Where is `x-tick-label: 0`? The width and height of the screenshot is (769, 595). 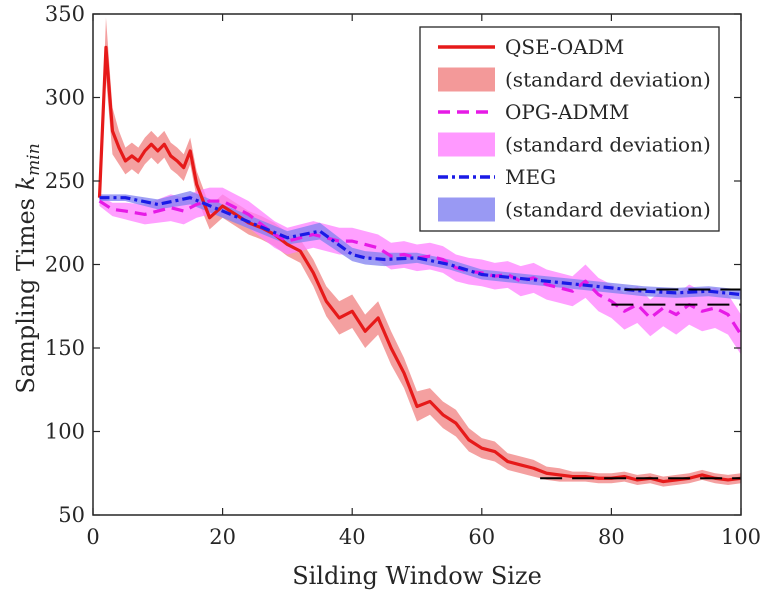
x-tick-label: 0 is located at coordinates (92, 537).